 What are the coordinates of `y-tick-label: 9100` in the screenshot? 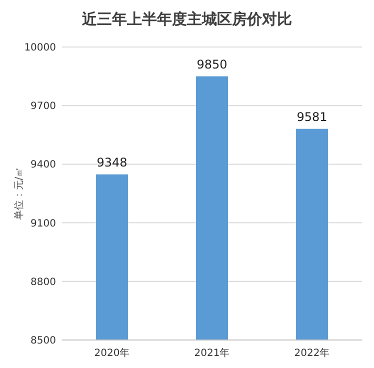 It's located at (43, 224).